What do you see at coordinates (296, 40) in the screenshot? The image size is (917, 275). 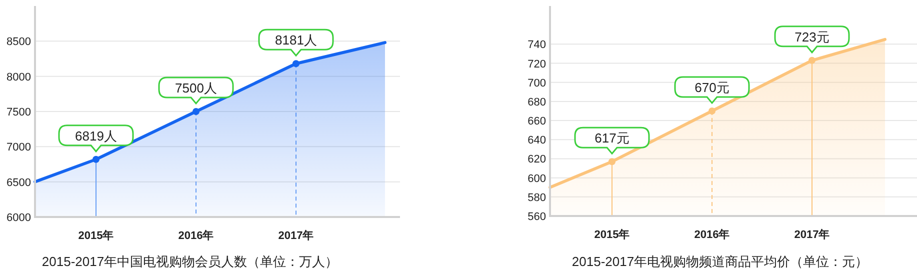 I see `data-label: 8181人` at bounding box center [296, 40].